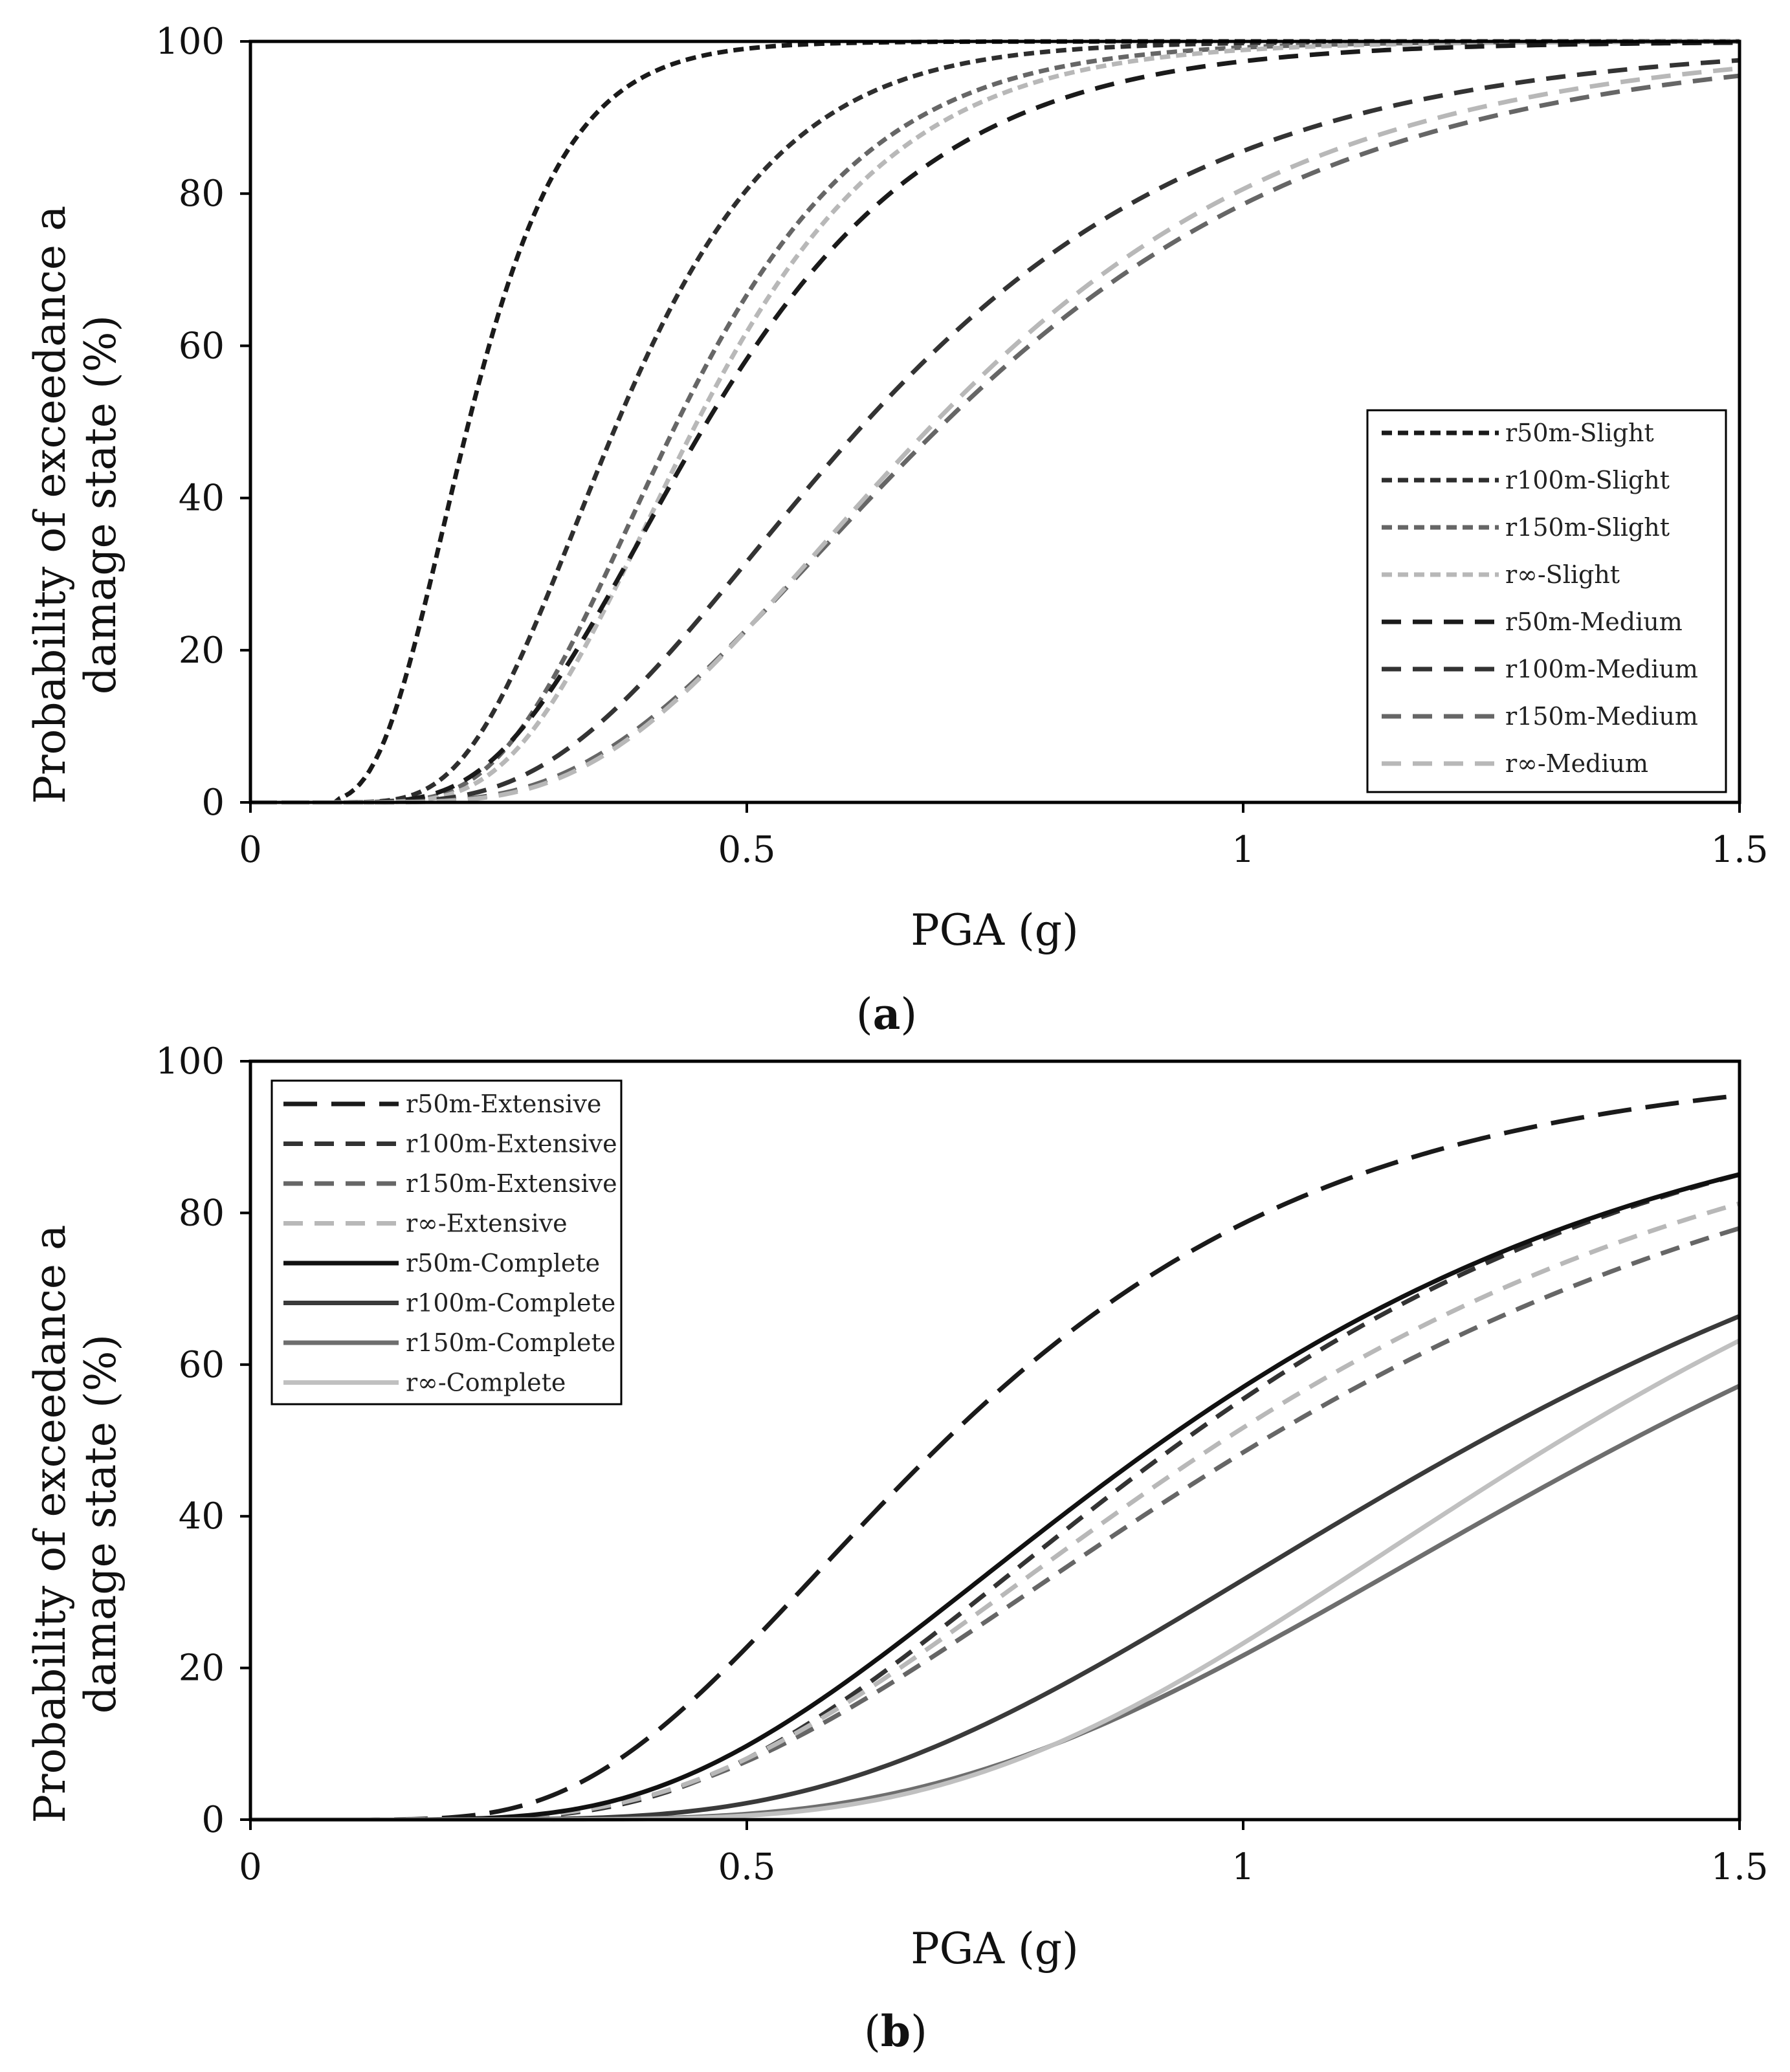  What do you see at coordinates (202, 346) in the screenshot?
I see `panel-a-y-tick-label-60: 60` at bounding box center [202, 346].